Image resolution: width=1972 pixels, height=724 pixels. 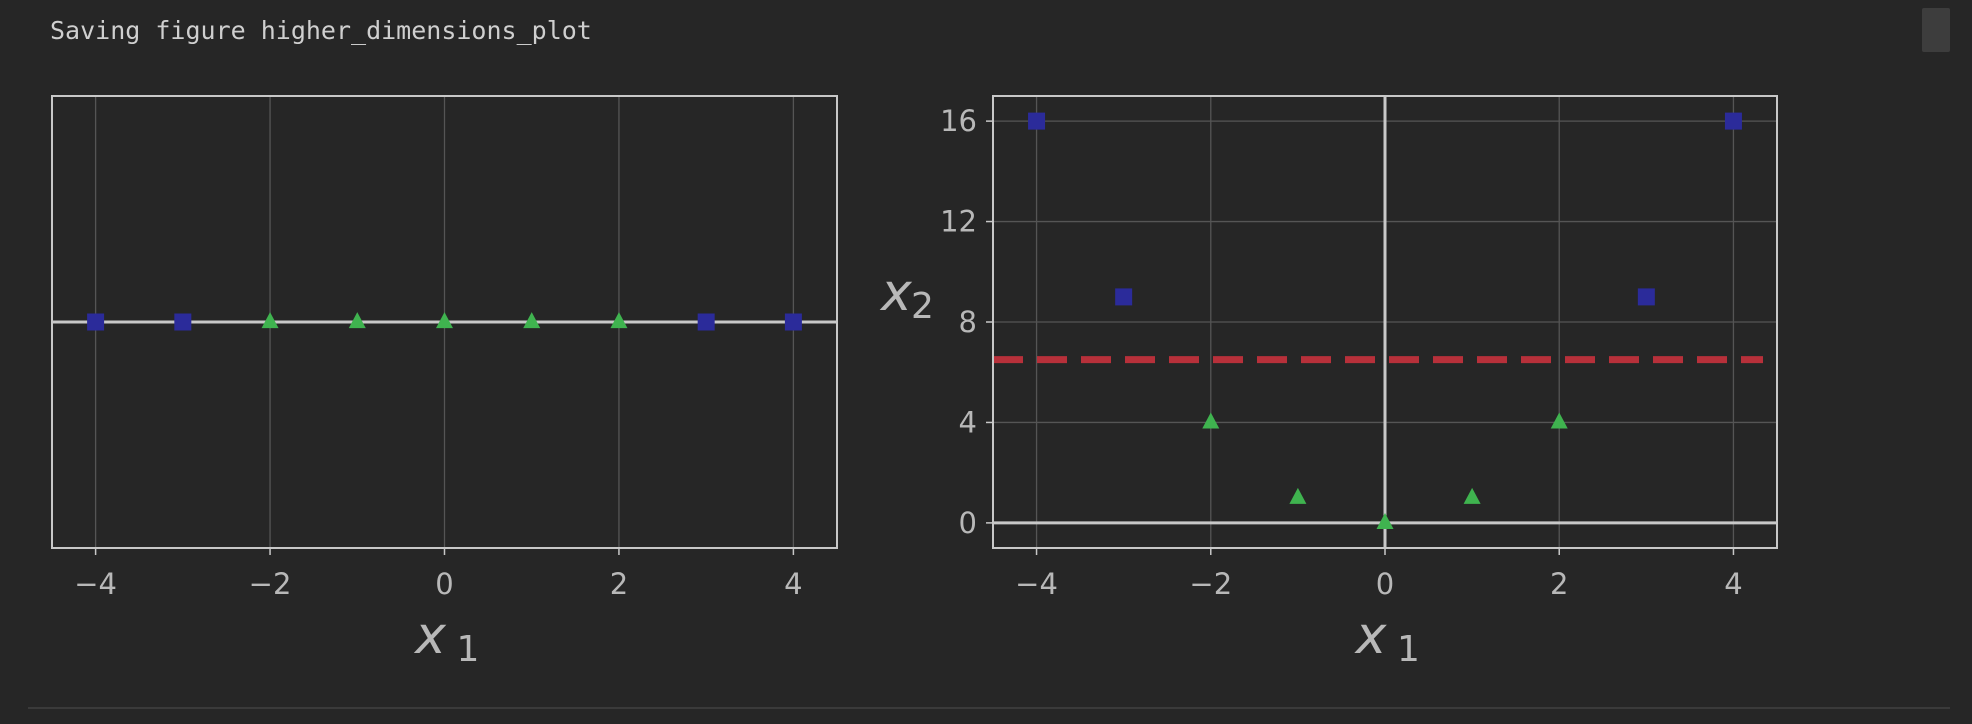 I want to click on y-axis-label: x, so click(x=896, y=293).